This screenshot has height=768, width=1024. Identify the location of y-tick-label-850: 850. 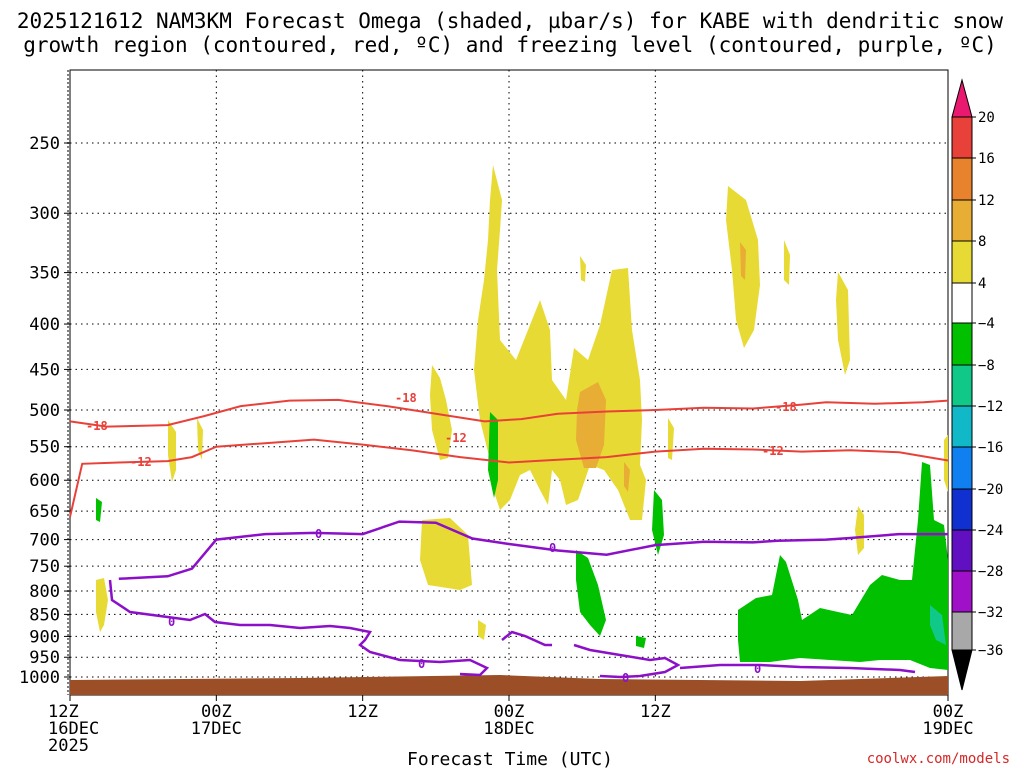
(44, 615).